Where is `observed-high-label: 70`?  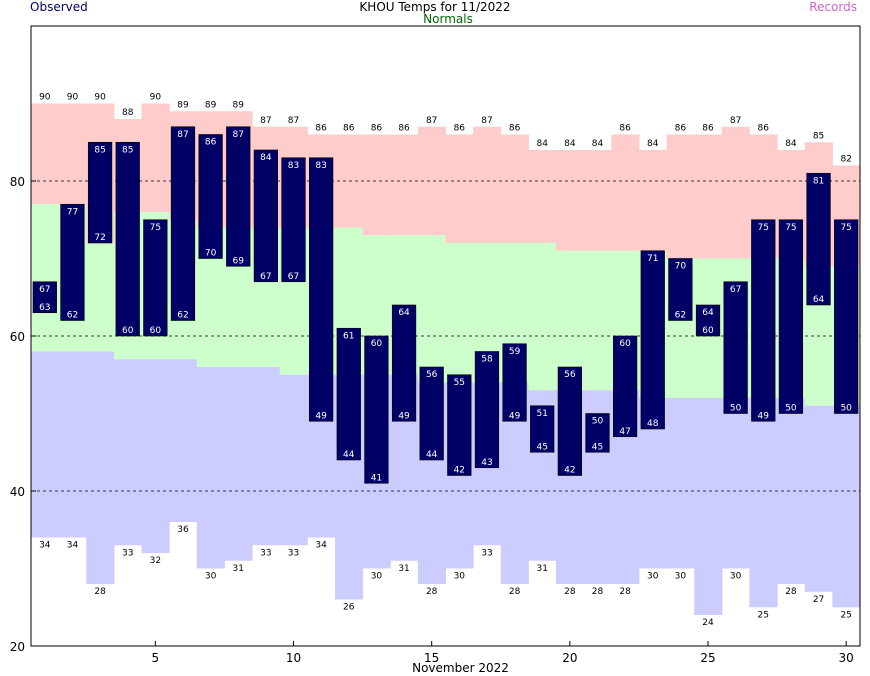 observed-high-label: 70 is located at coordinates (681, 267).